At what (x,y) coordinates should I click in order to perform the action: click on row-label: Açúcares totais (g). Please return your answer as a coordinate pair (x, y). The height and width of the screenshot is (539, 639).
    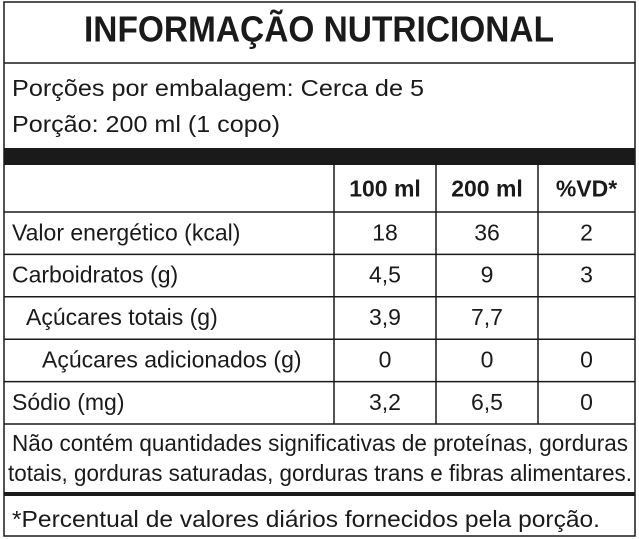
    Looking at the image, I should click on (122, 317).